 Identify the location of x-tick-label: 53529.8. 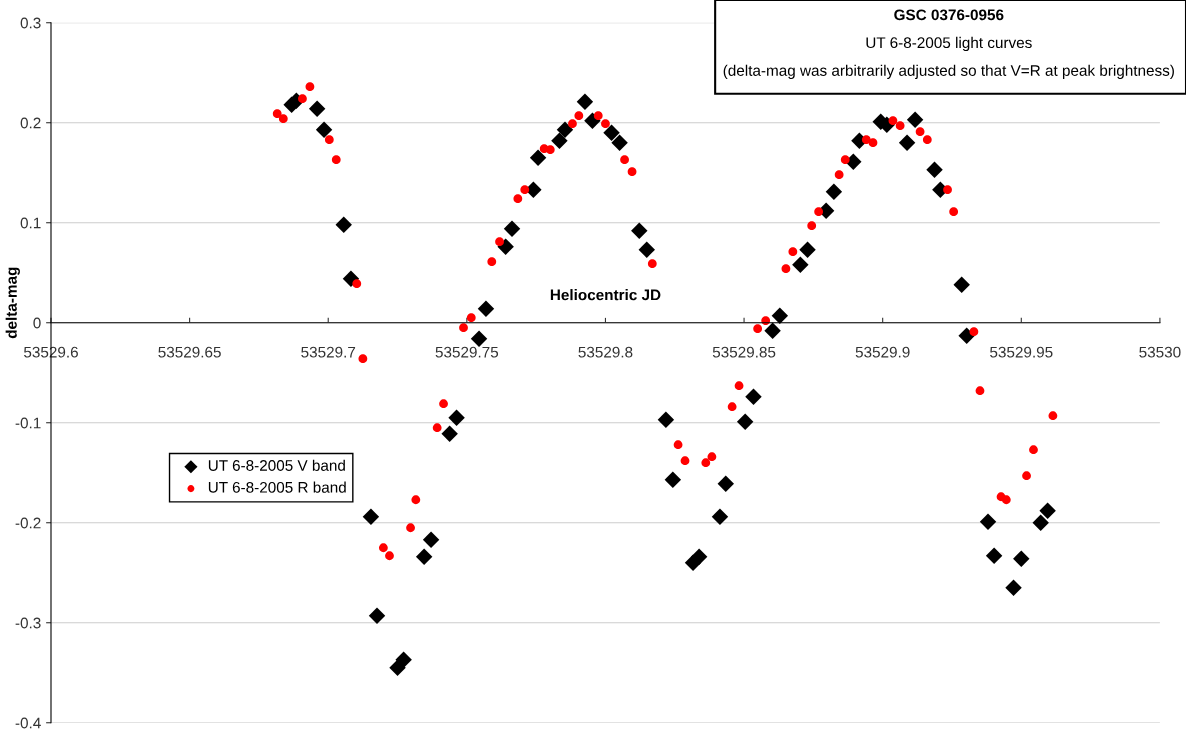
(605, 352).